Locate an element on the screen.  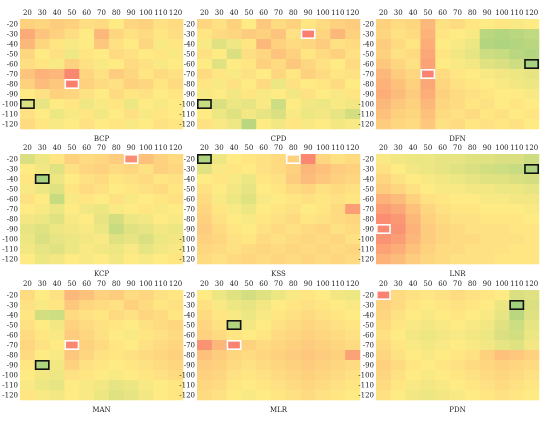
x-tick-label: 30 is located at coordinates (42, 284).